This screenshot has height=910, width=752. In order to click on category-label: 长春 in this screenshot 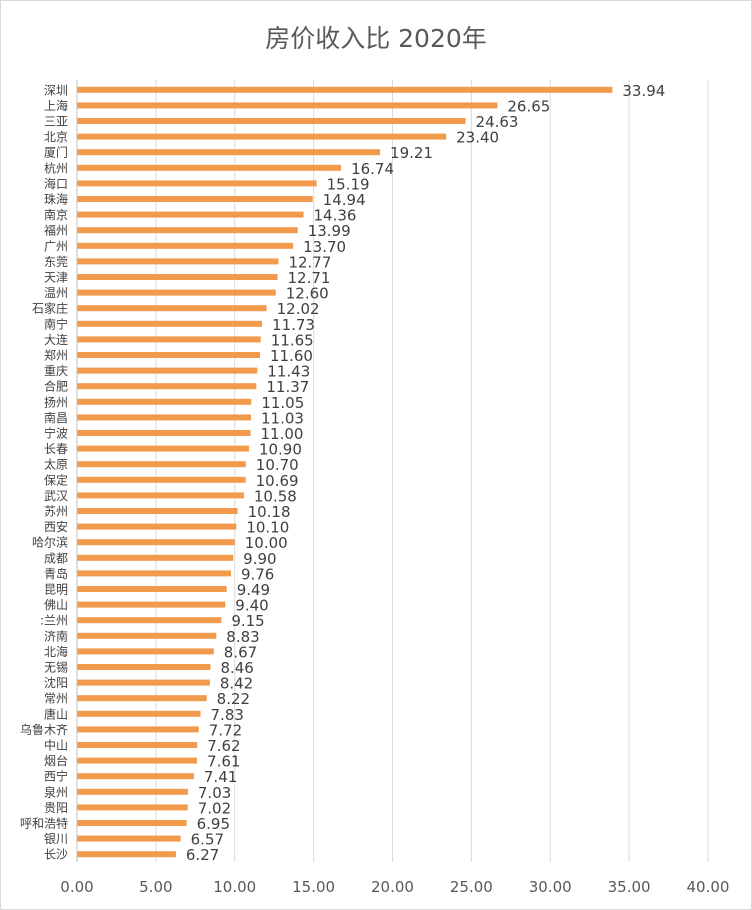, I will do `click(56, 449)`.